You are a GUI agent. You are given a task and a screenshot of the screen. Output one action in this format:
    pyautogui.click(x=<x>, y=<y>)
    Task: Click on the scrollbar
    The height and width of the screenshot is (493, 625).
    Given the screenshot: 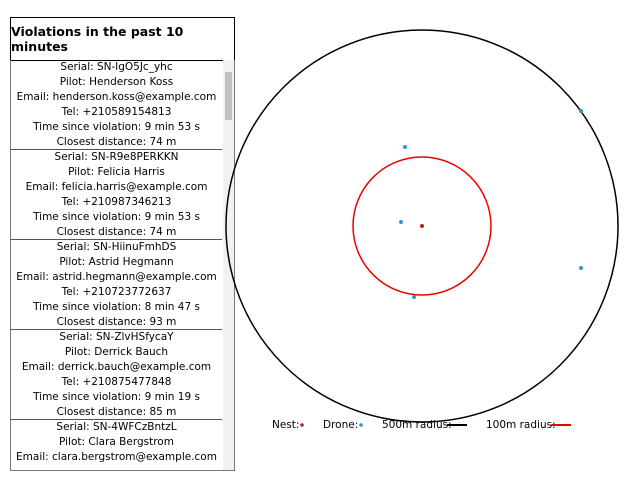 What is the action you would take?
    pyautogui.click(x=228, y=265)
    